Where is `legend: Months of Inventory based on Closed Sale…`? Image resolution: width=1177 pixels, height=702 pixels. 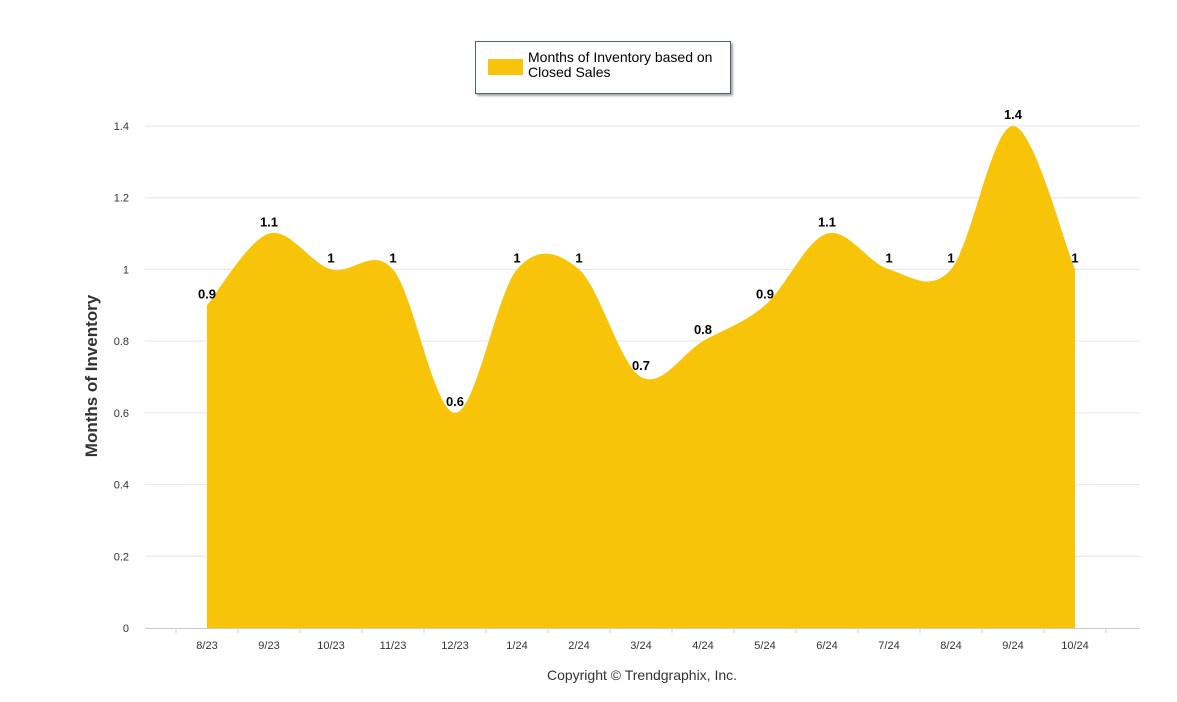 legend: Months of Inventory based on Closed Sale… is located at coordinates (603, 67).